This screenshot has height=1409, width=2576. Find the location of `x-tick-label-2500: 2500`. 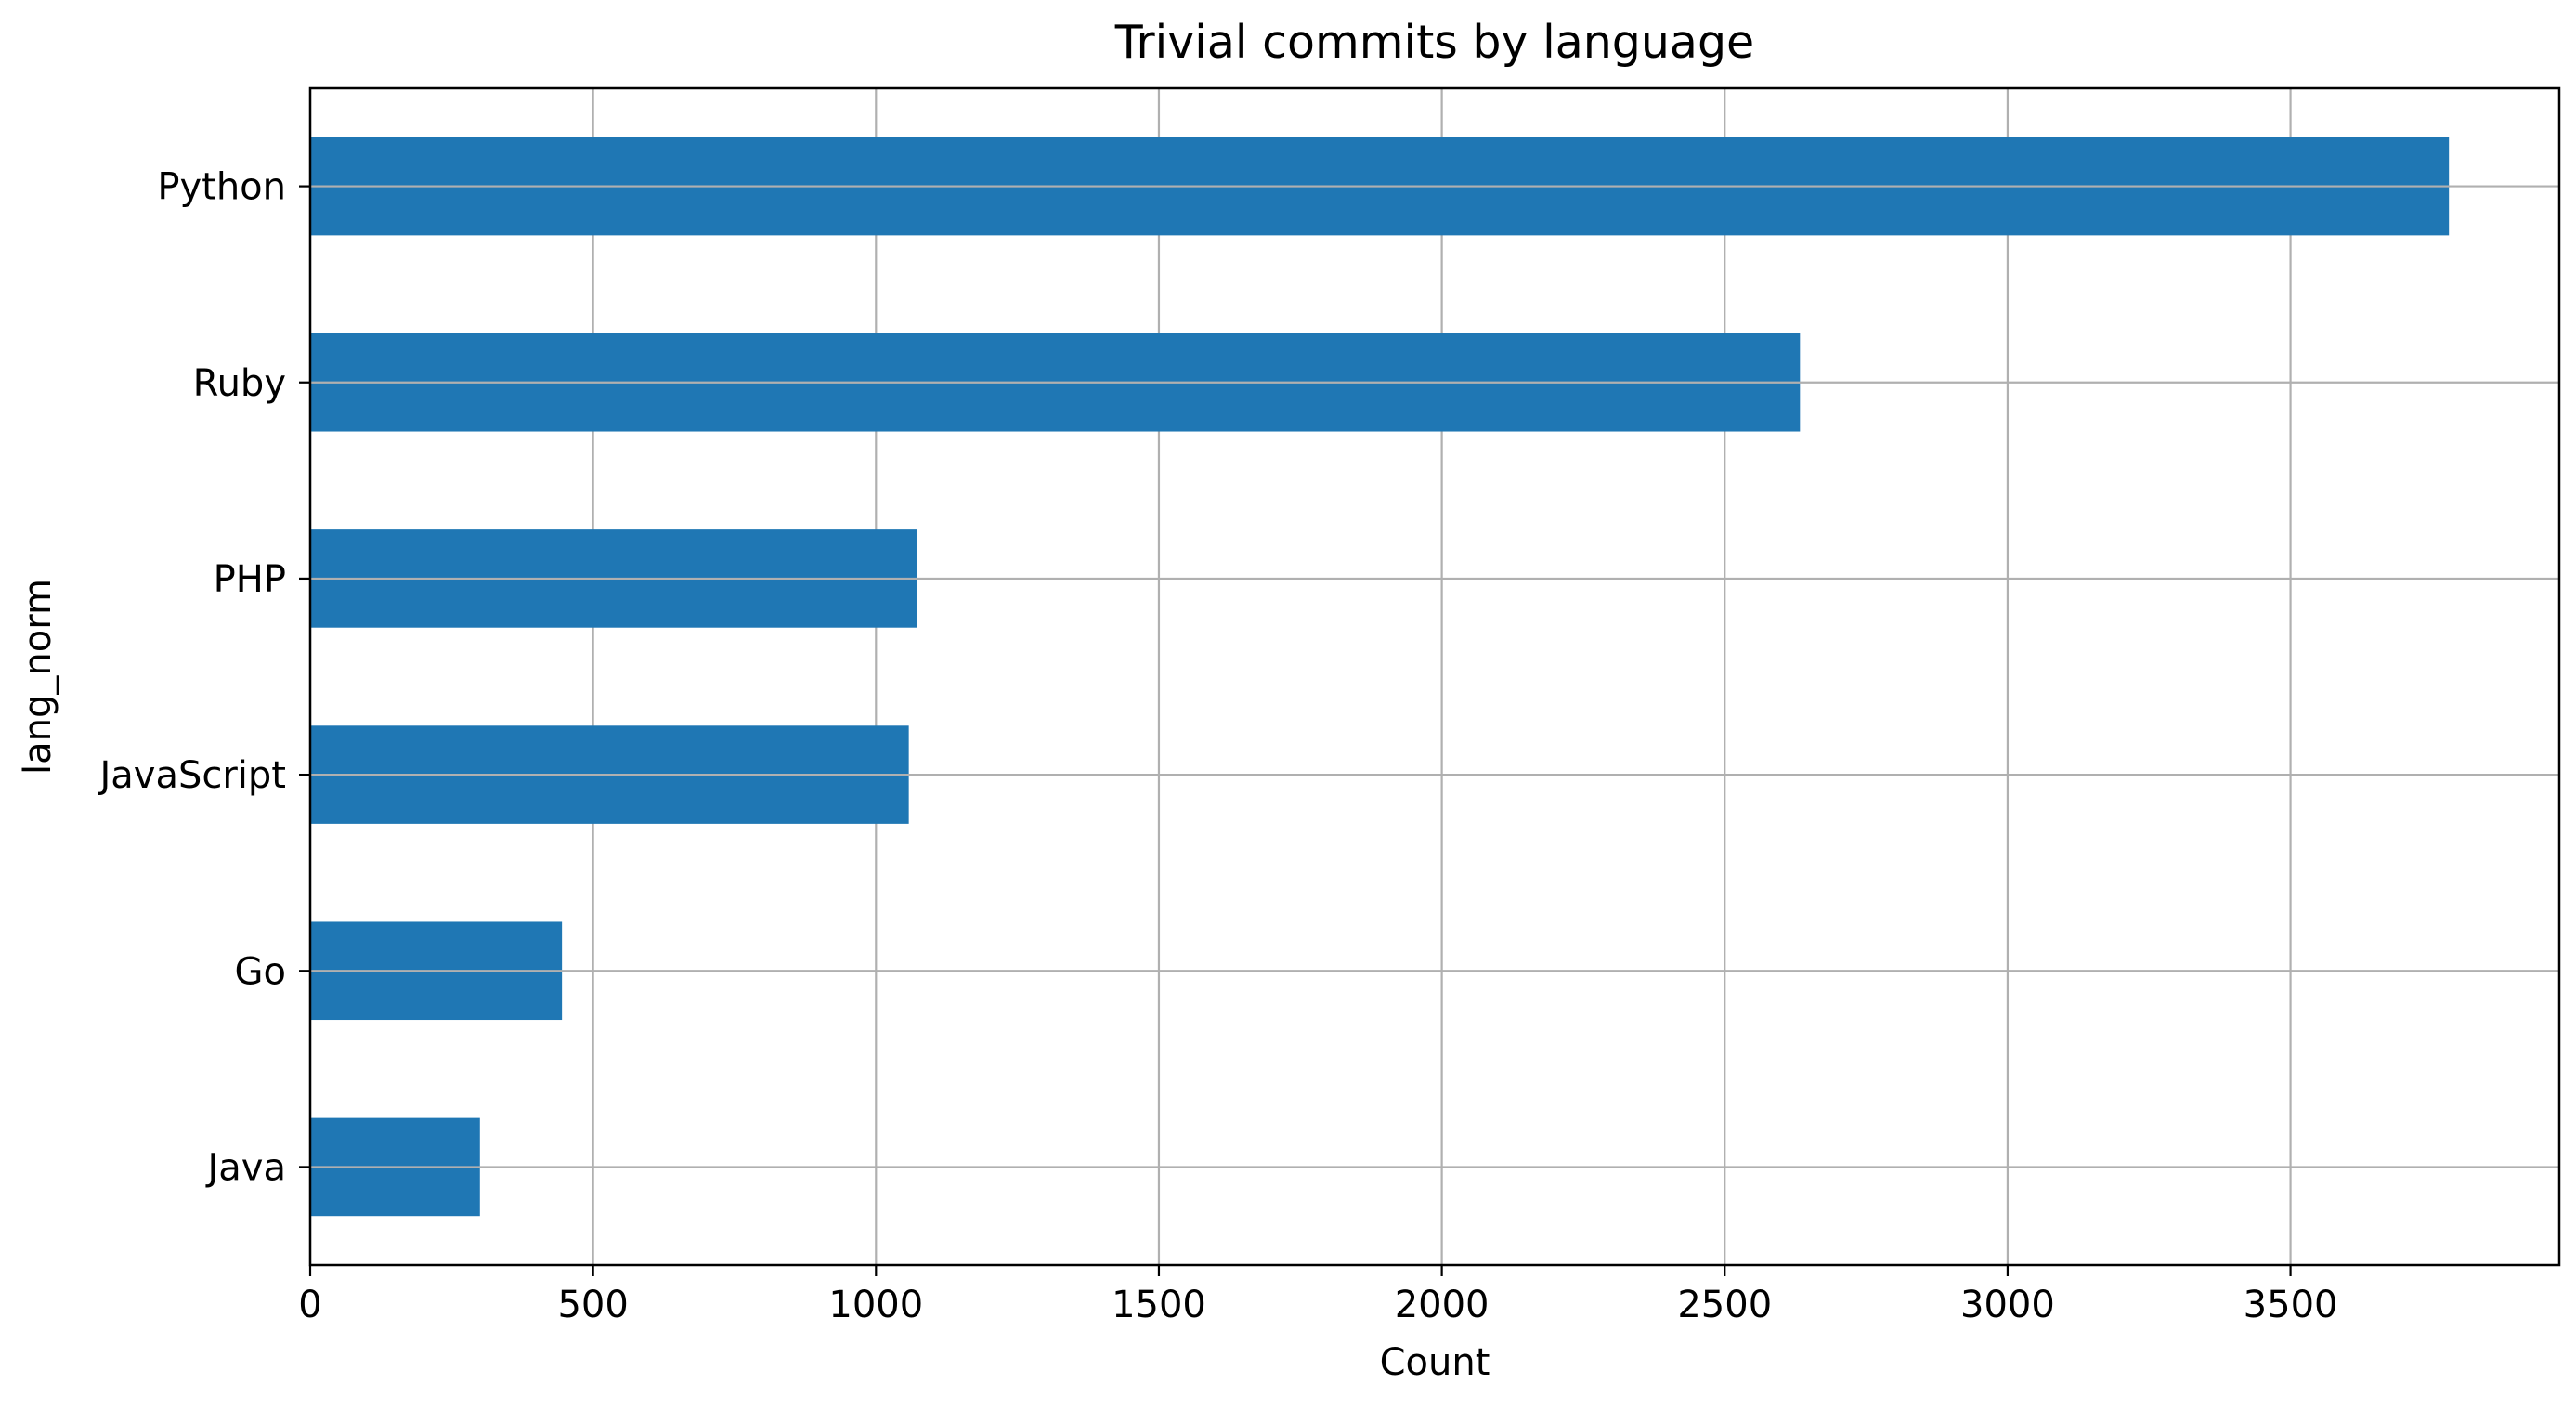

x-tick-label-2500: 2500 is located at coordinates (1724, 1305).